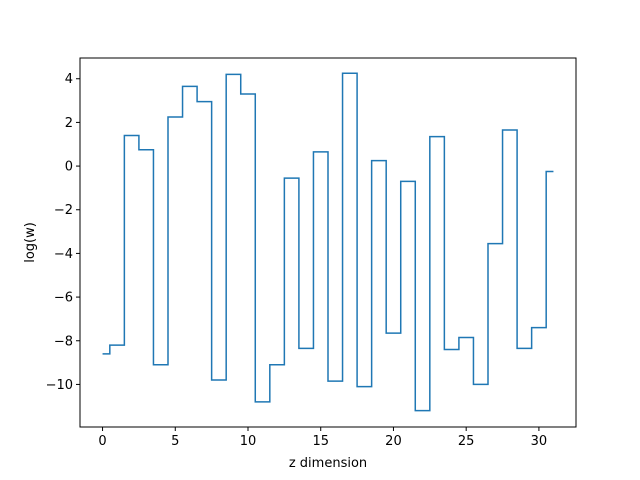  I want to click on x-axis-label: z dimension, so click(328, 463).